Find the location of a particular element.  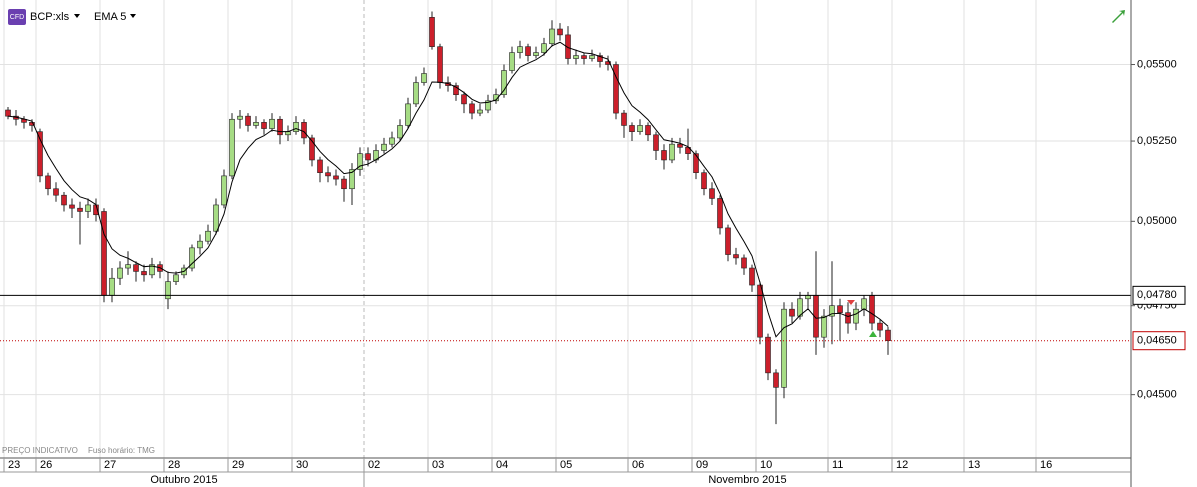

timezone: Fuso horário: TMG is located at coordinates (121, 450).